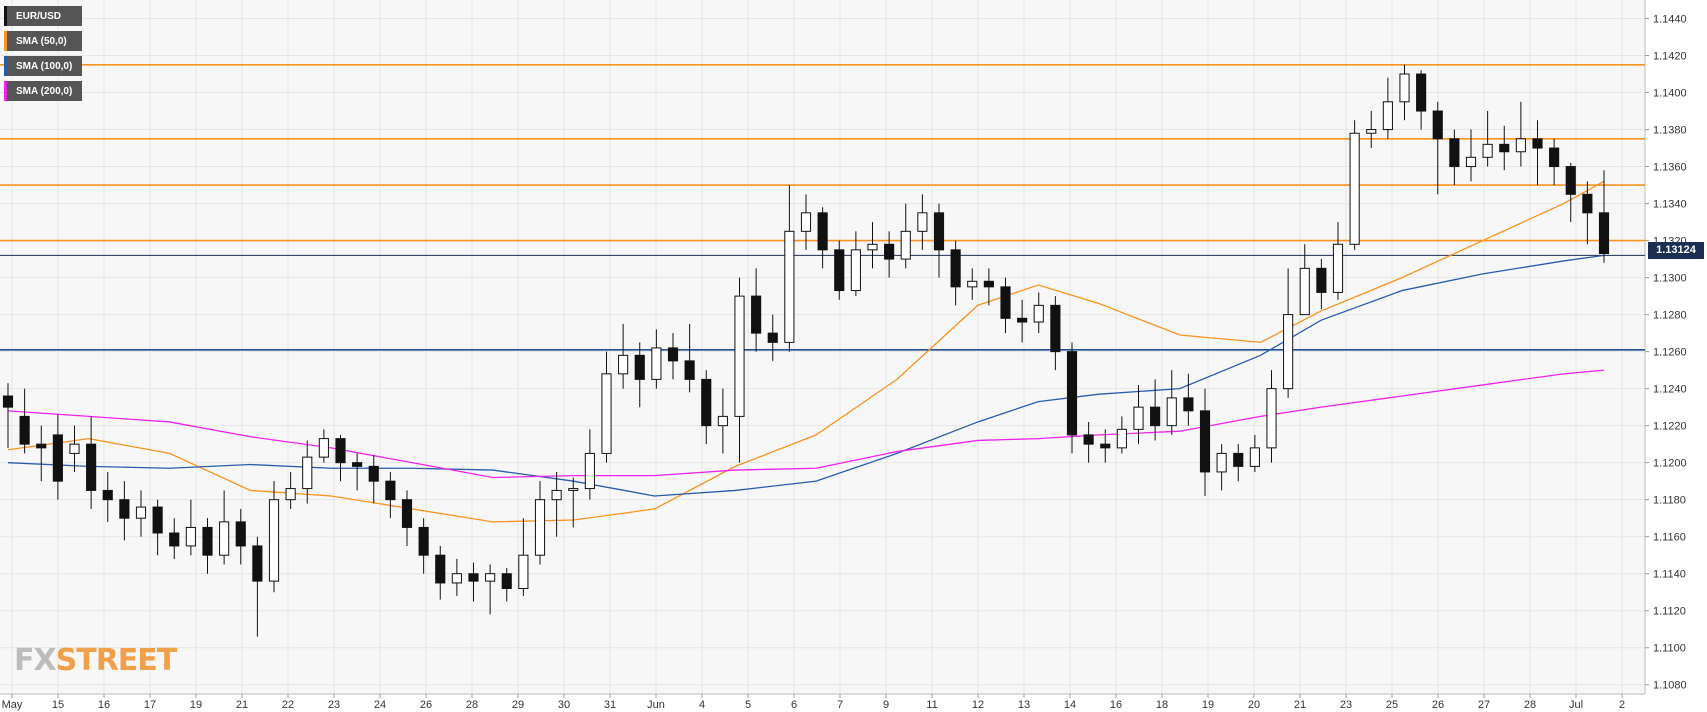 The image size is (1707, 712). I want to click on x-tick-label: 27, so click(1484, 705).